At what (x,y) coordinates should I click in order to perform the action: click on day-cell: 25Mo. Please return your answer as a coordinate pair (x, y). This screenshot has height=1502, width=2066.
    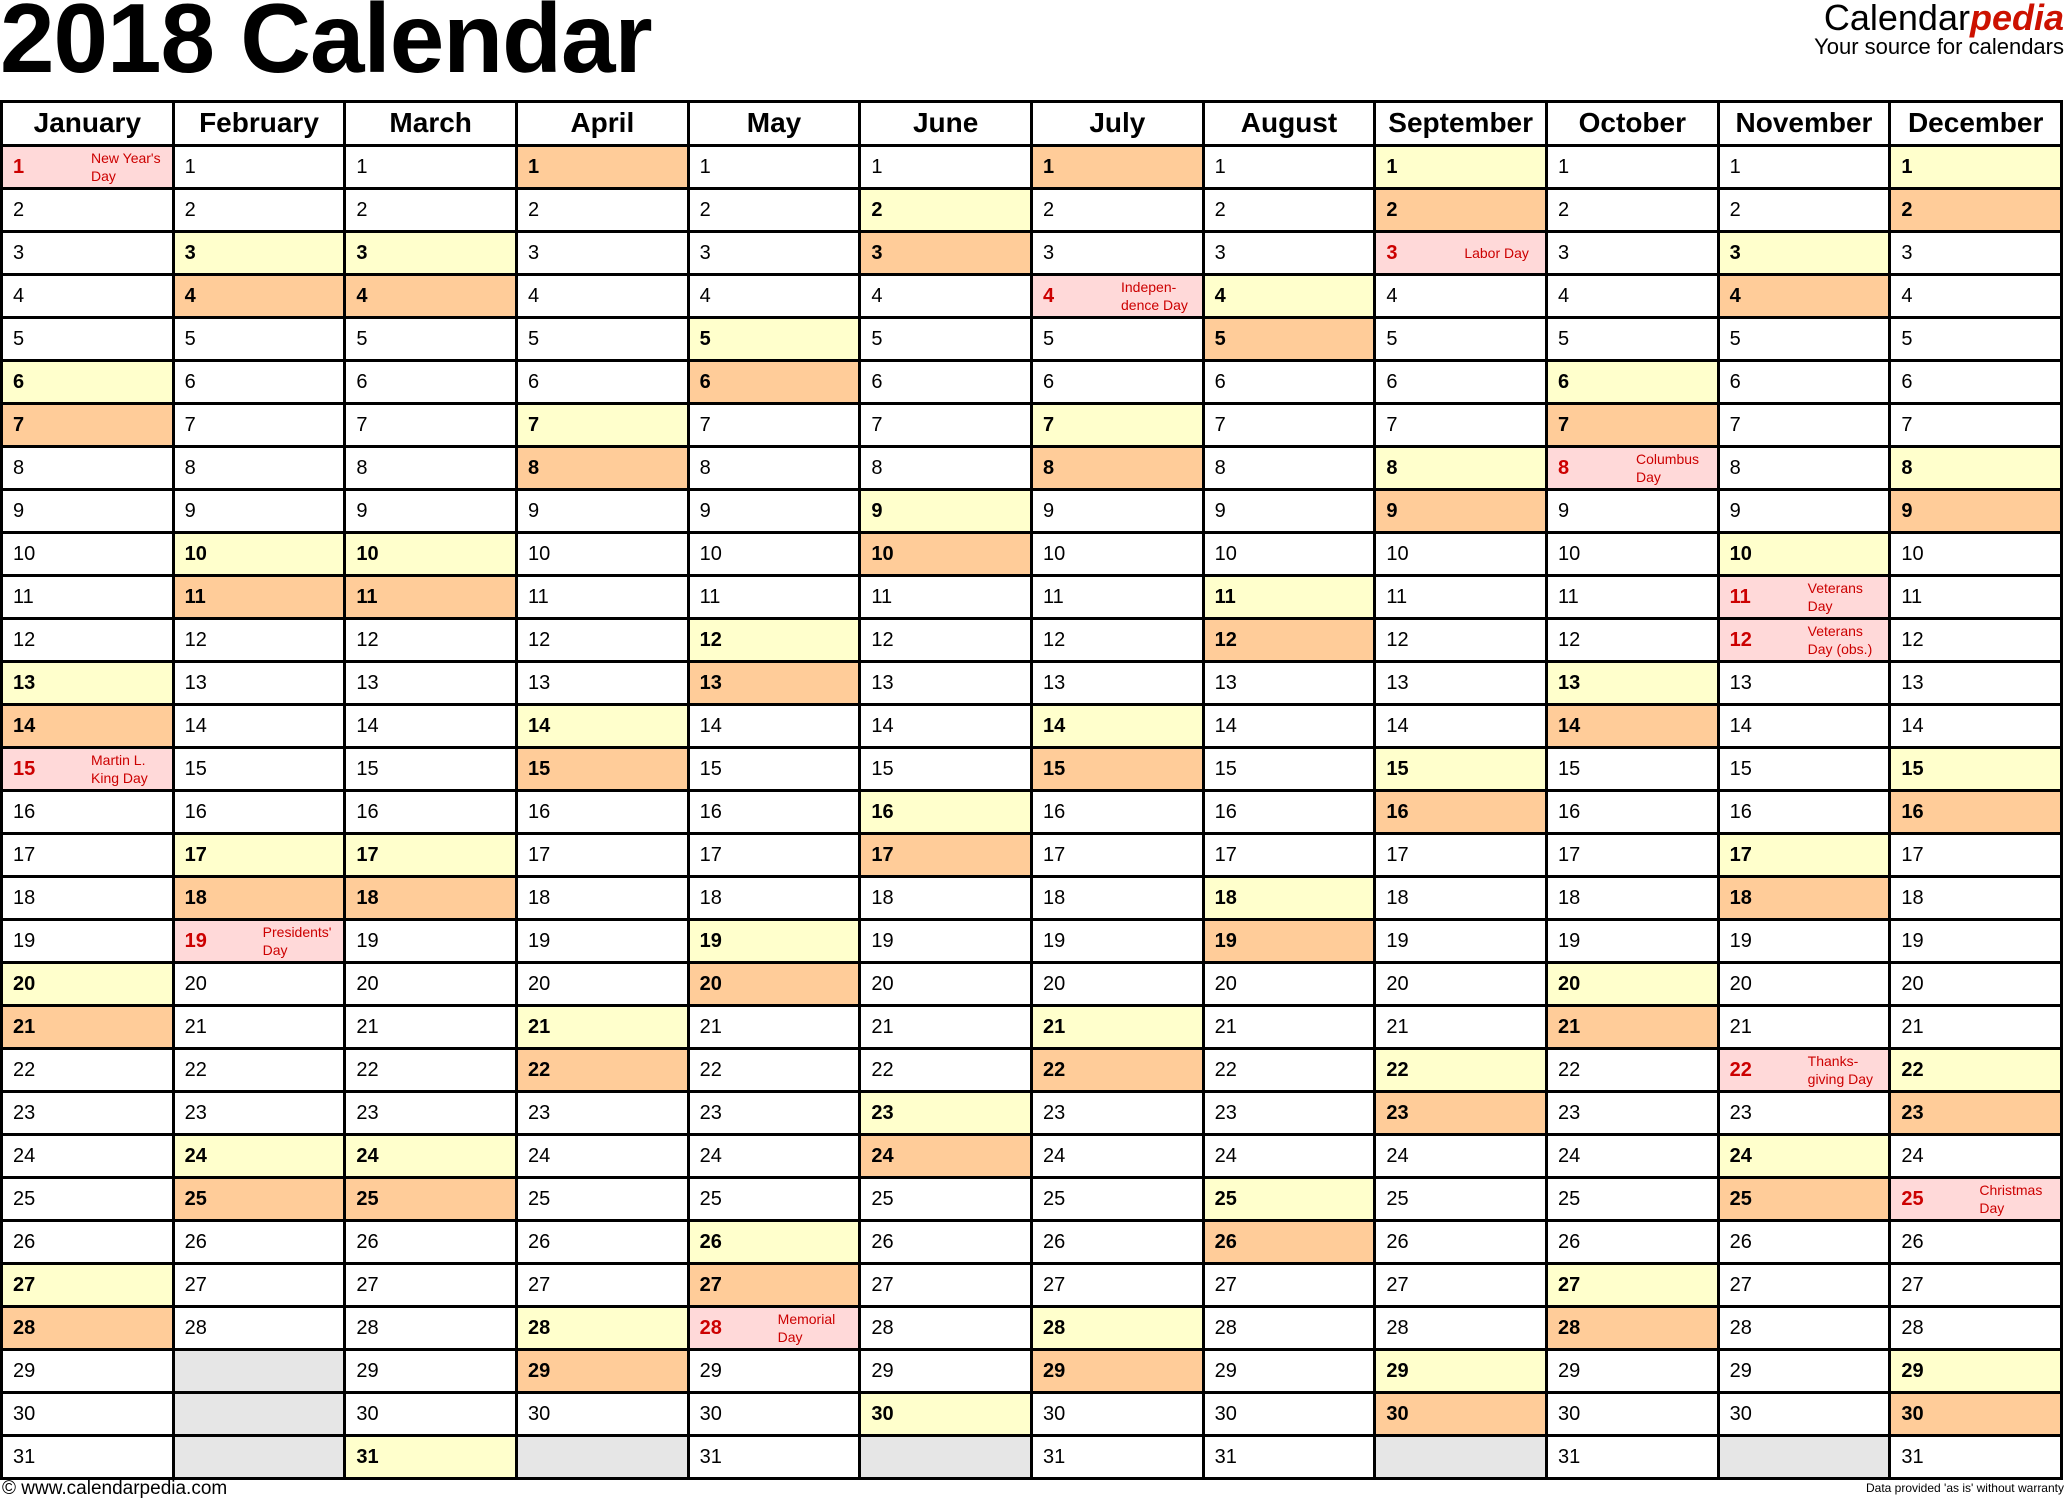
    Looking at the image, I should click on (947, 1200).